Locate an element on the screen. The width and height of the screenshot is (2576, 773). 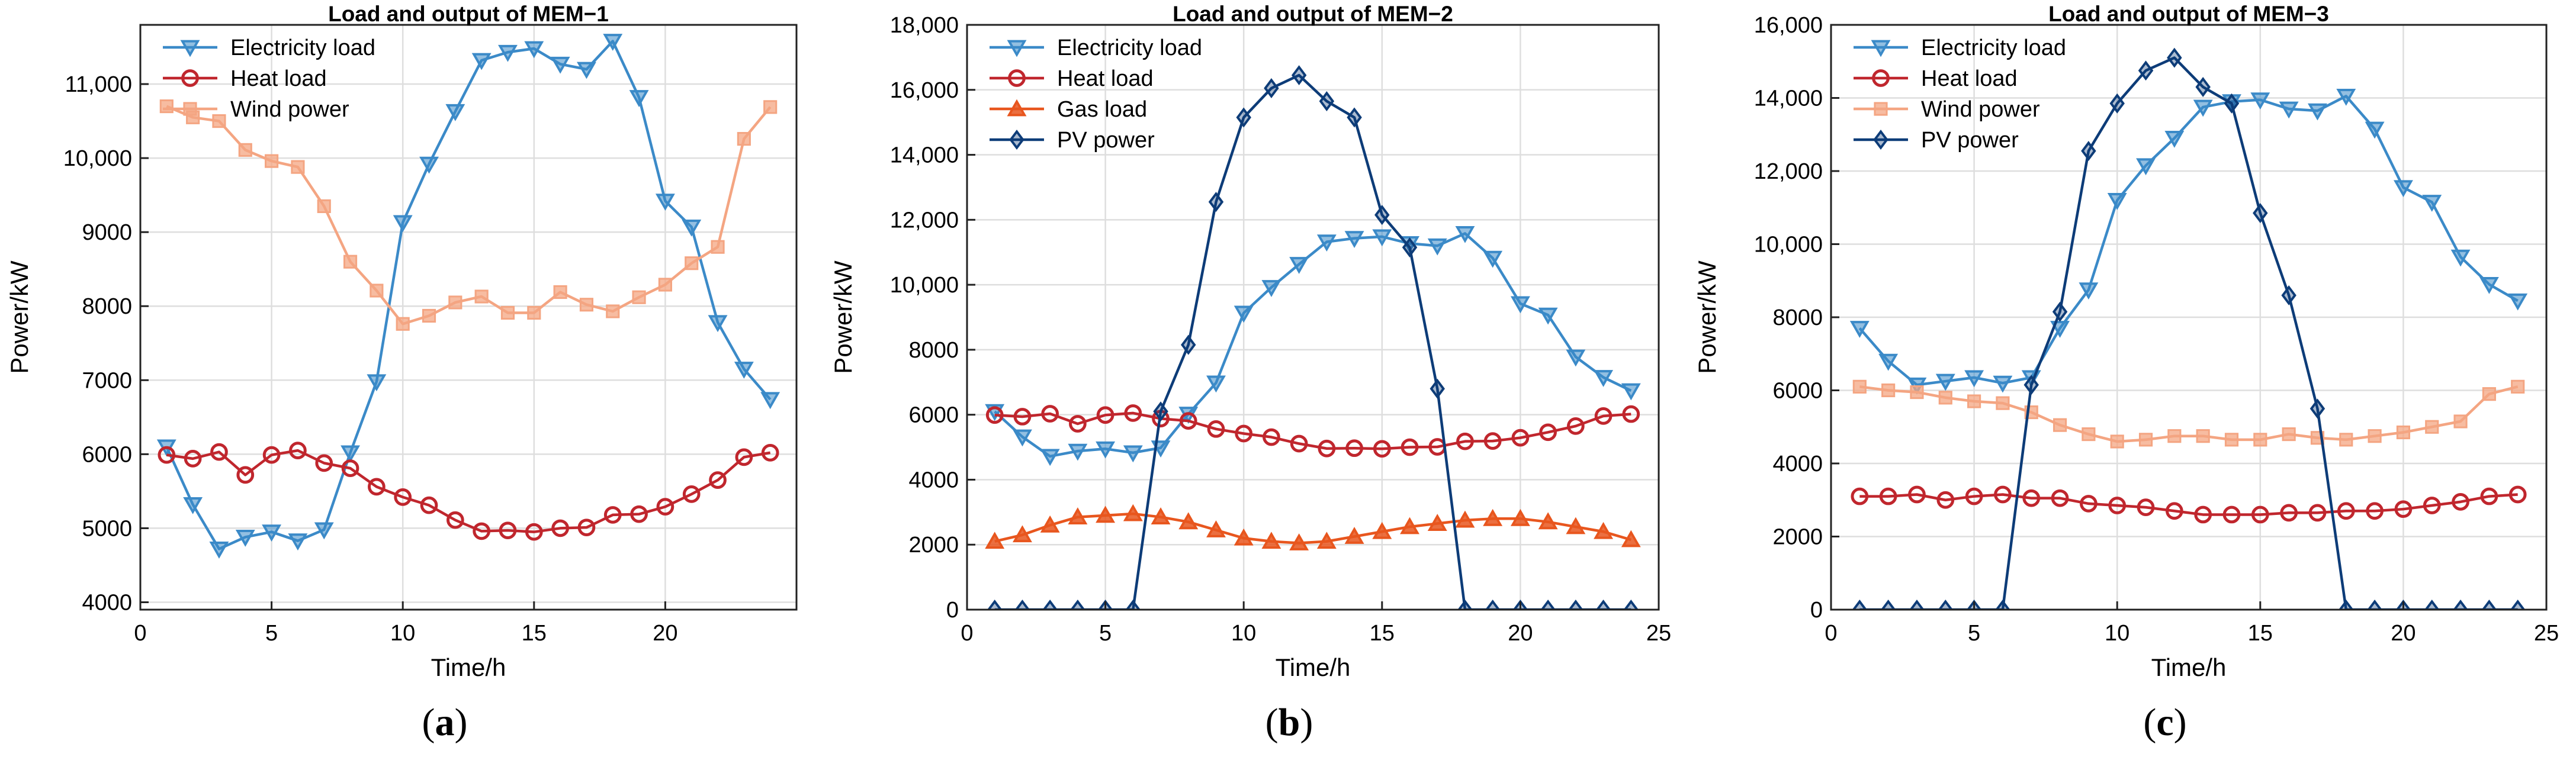
chart-title: Load and output of MEM−3 is located at coordinates (2188, 14).